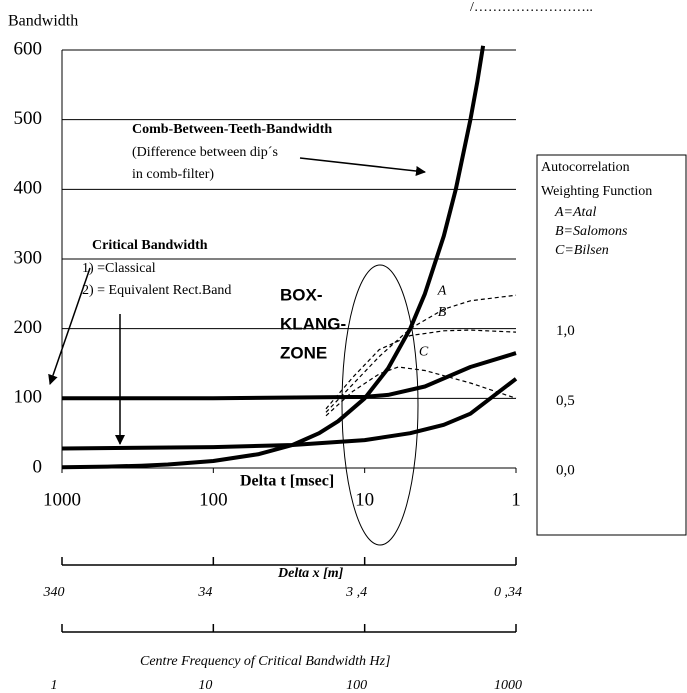 Image resolution: width=687 pixels, height=693 pixels. Describe the element at coordinates (585, 167) in the screenshot. I see `box-text: Autocorrelation` at that location.